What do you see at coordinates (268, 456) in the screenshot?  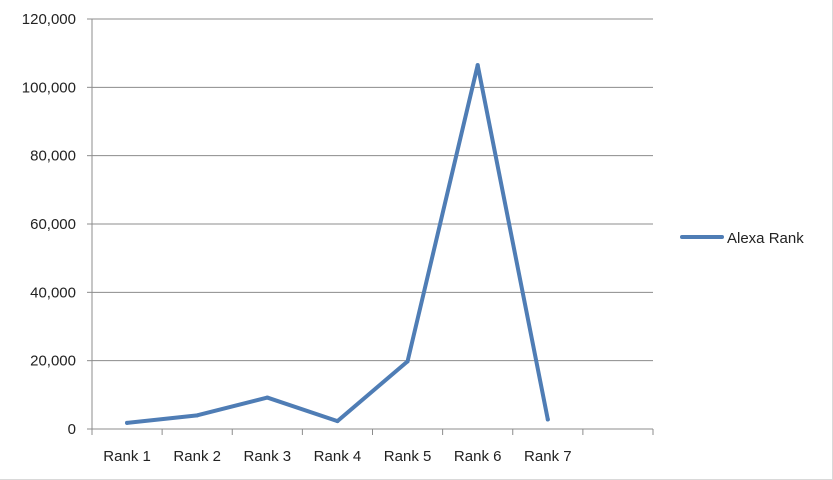 I see `x-tick-label: Rank 3` at bounding box center [268, 456].